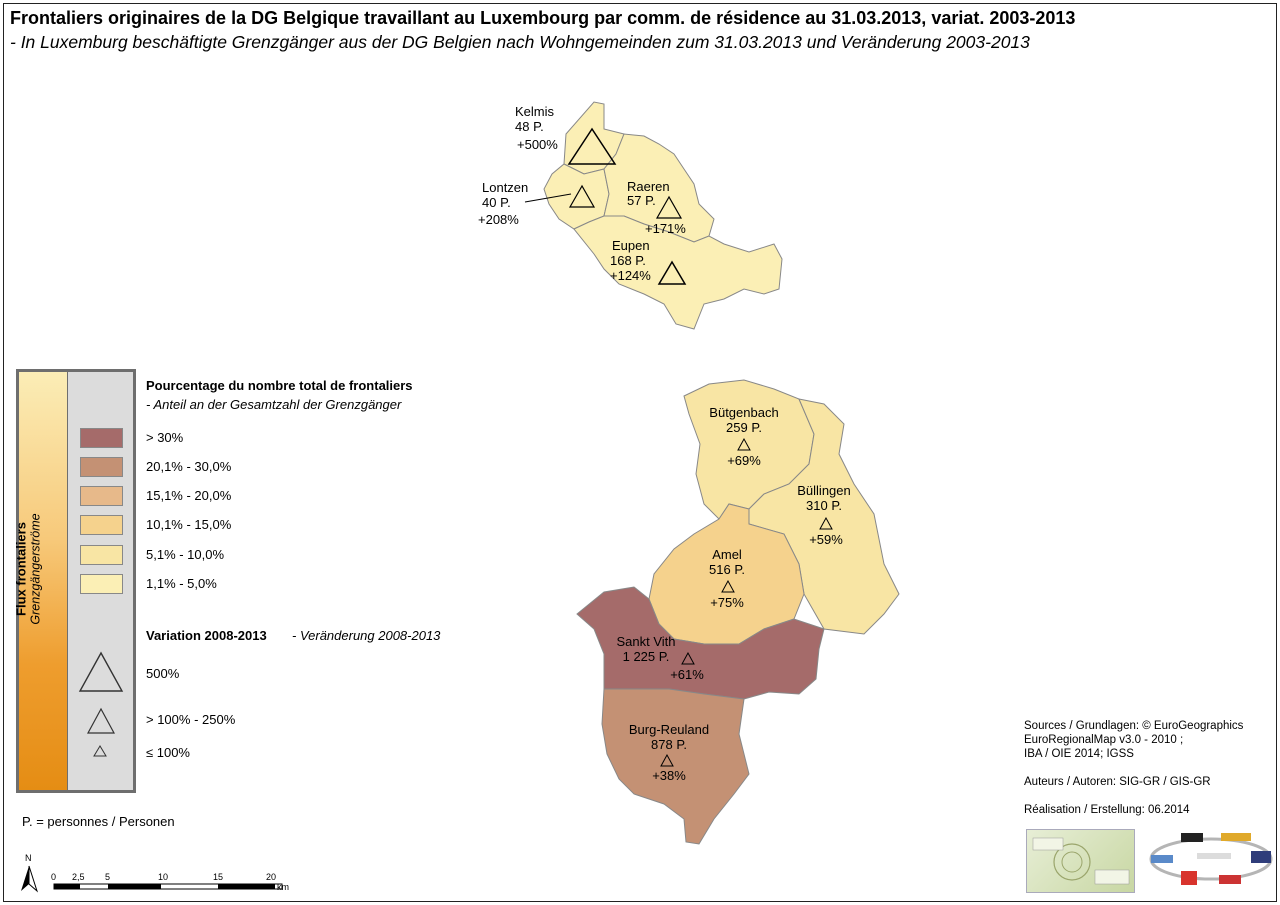 The image size is (1280, 905). I want to click on svg-text: 168 P., so click(628, 260).